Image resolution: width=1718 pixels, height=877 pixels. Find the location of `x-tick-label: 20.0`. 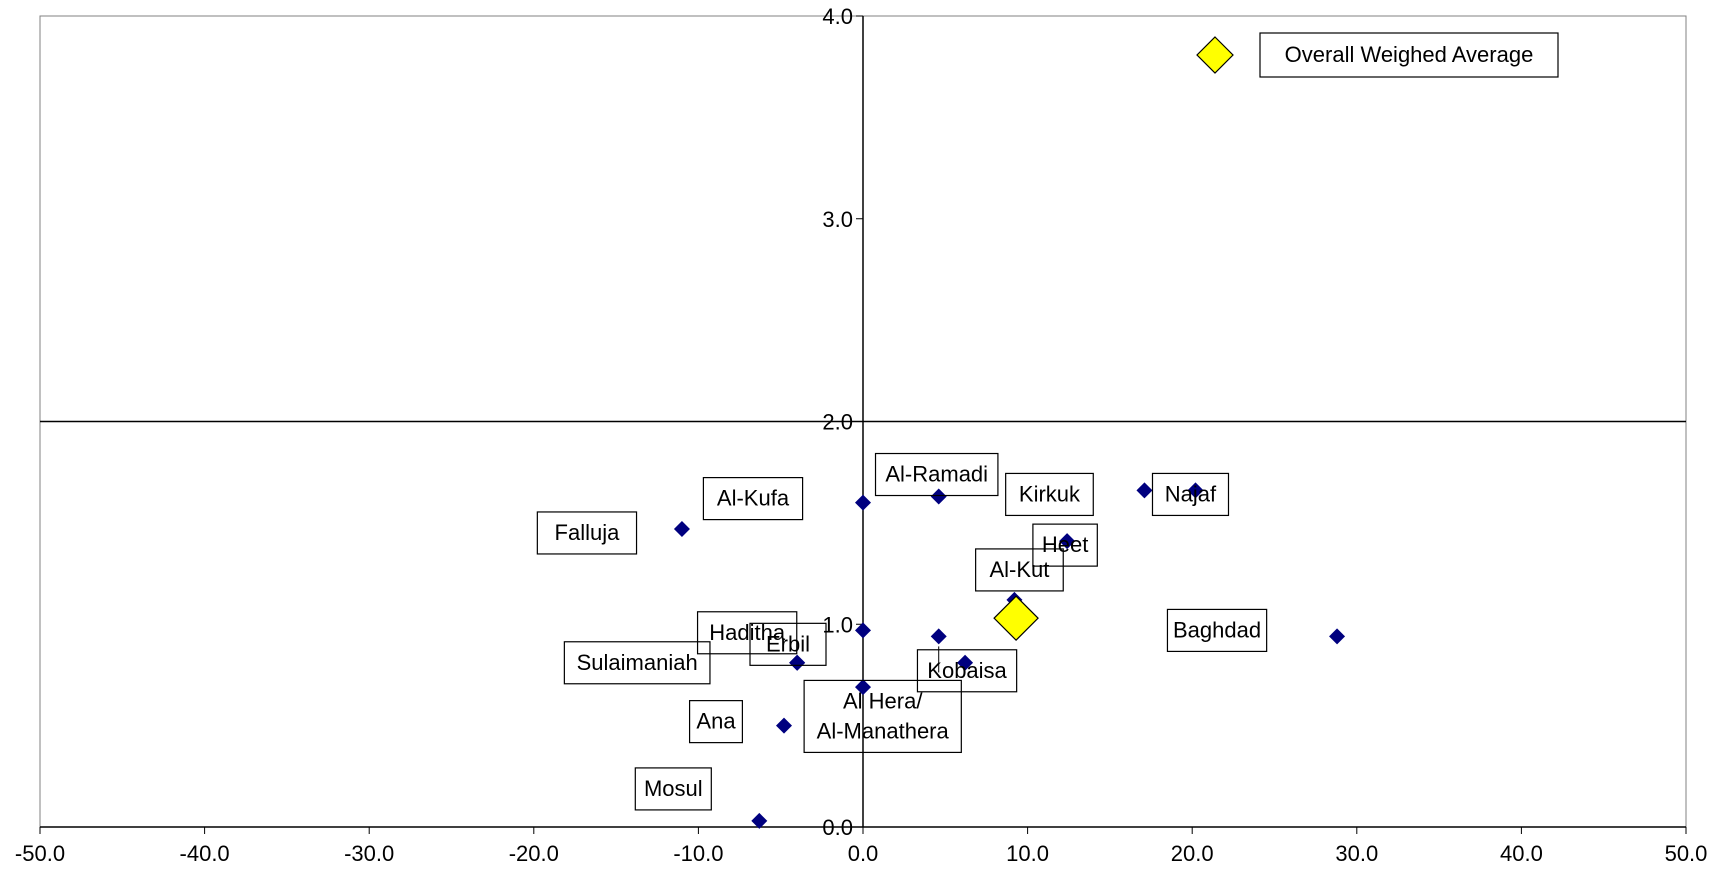

x-tick-label: 20.0 is located at coordinates (1192, 853).